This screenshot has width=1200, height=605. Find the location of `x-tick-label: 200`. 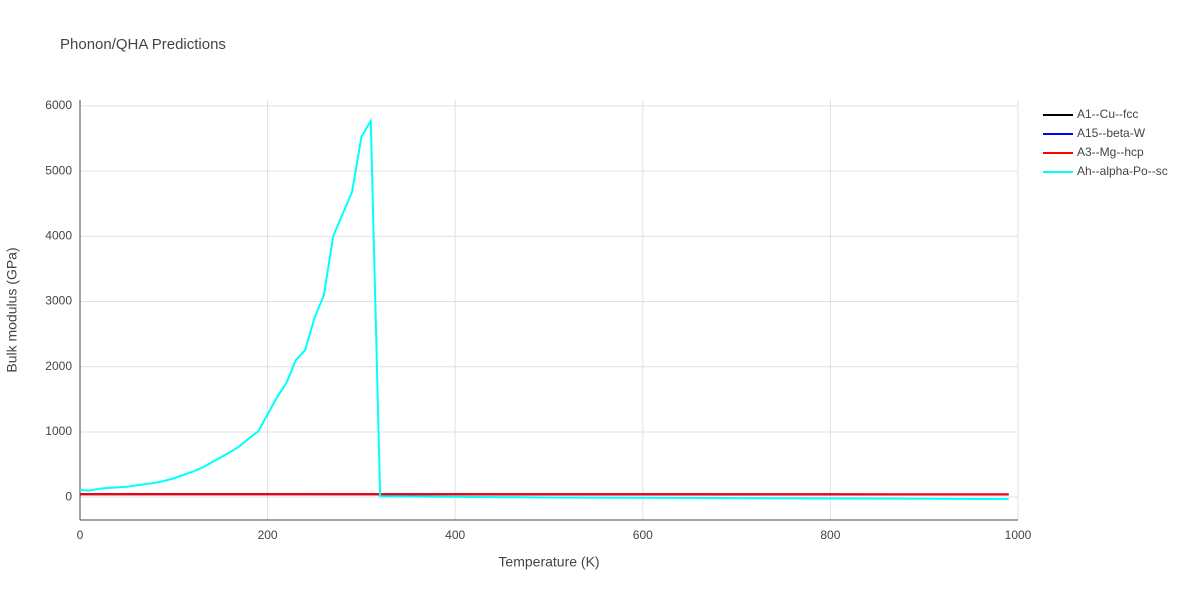

x-tick-label: 200 is located at coordinates (268, 535).